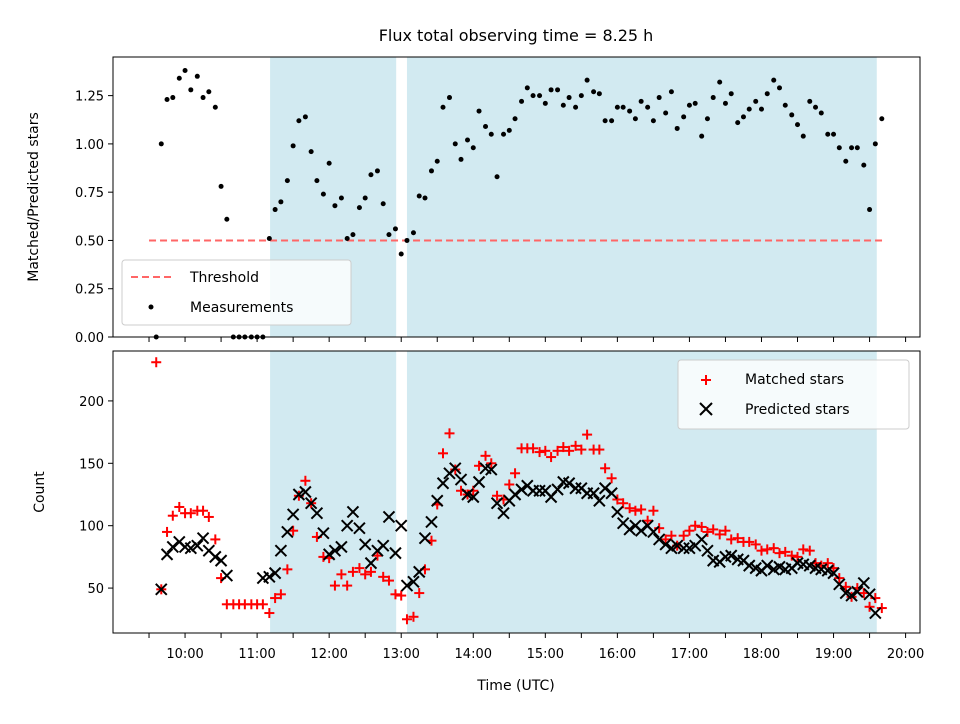 The height and width of the screenshot is (724, 960). What do you see at coordinates (689, 654) in the screenshot?
I see `bottom-x-tick-label: 17:00` at bounding box center [689, 654].